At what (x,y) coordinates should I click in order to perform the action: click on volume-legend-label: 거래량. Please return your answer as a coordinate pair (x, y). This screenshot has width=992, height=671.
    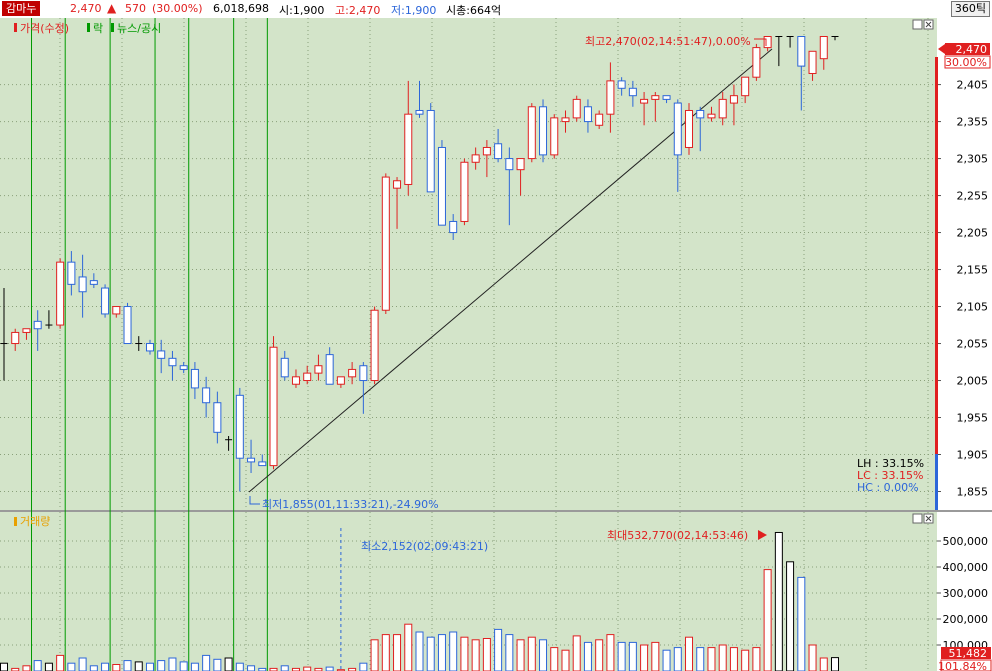
    Looking at the image, I should click on (35, 521).